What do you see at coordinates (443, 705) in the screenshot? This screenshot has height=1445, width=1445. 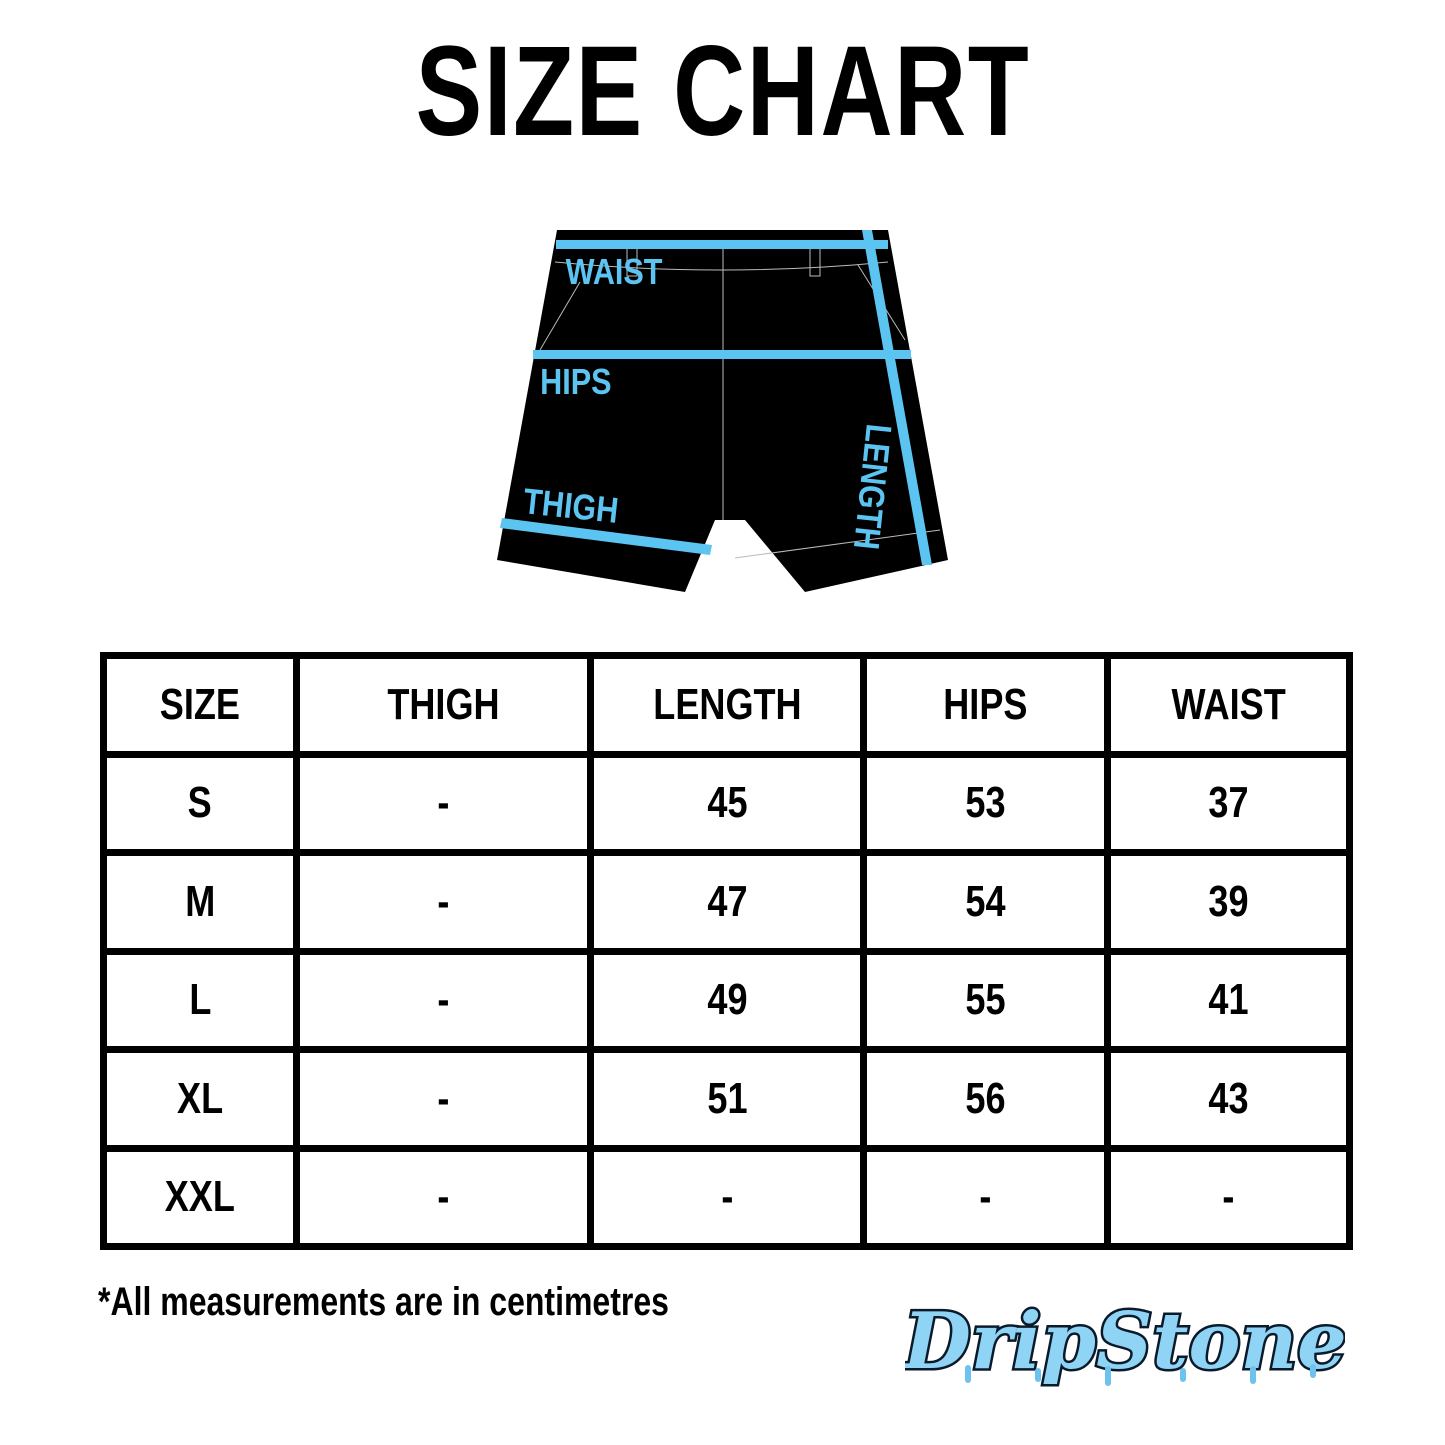 I see `header-thigh: THIGH` at bounding box center [443, 705].